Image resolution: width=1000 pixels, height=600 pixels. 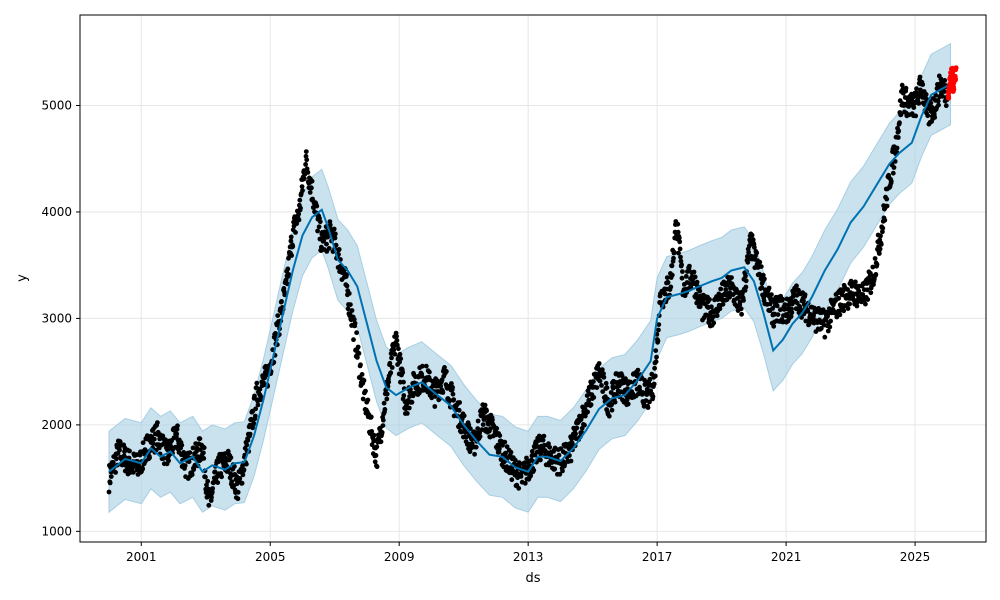 I want to click on recent-point, so click(x=949, y=98).